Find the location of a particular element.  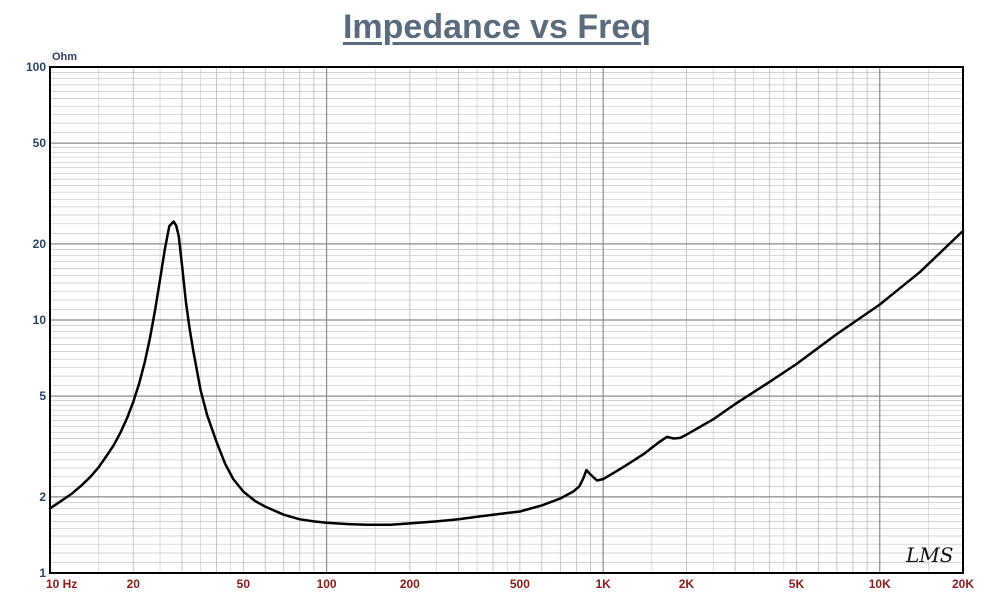

x-tick-label: 1K is located at coordinates (603, 584).